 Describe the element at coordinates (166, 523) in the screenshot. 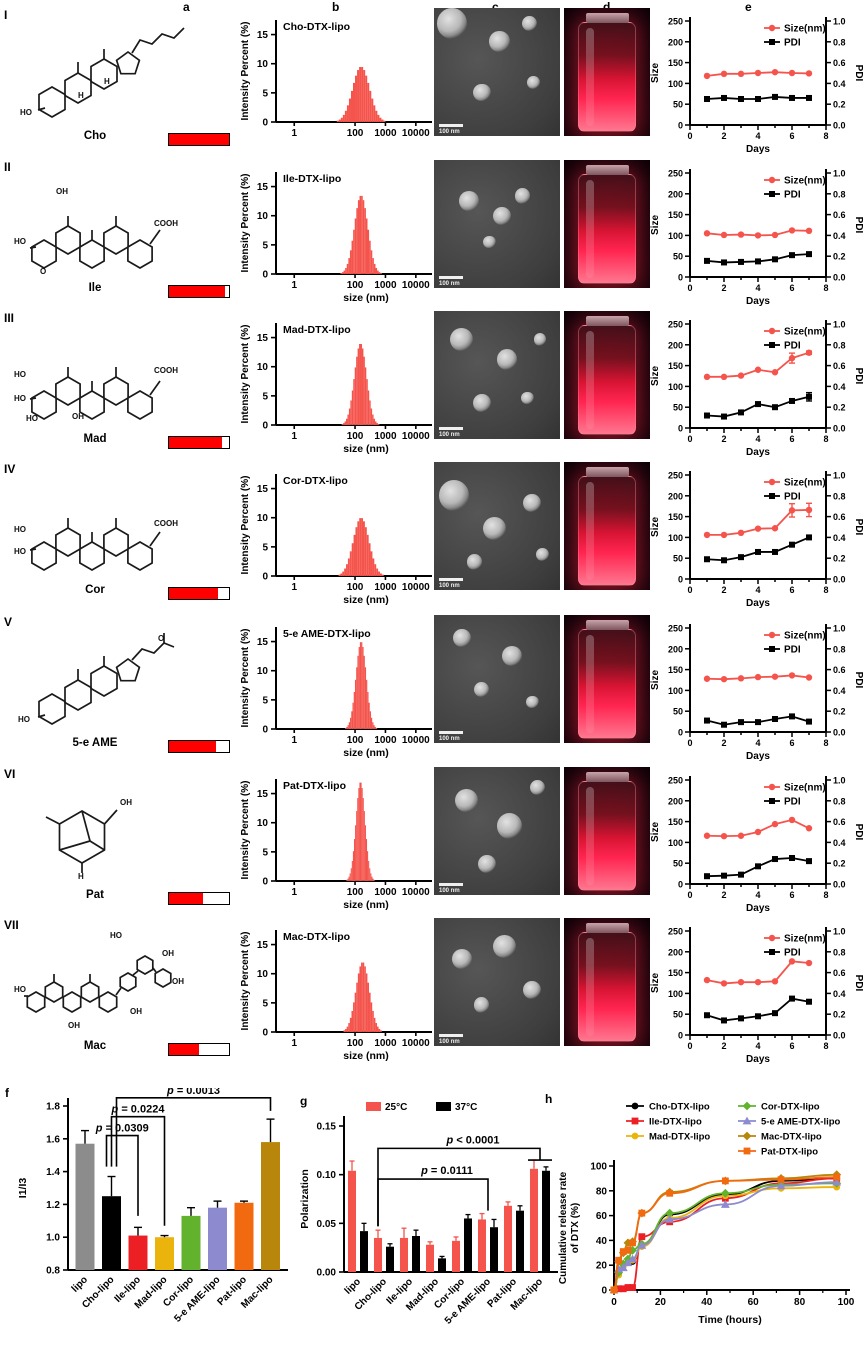

I see `svg-text: COOH` at that location.